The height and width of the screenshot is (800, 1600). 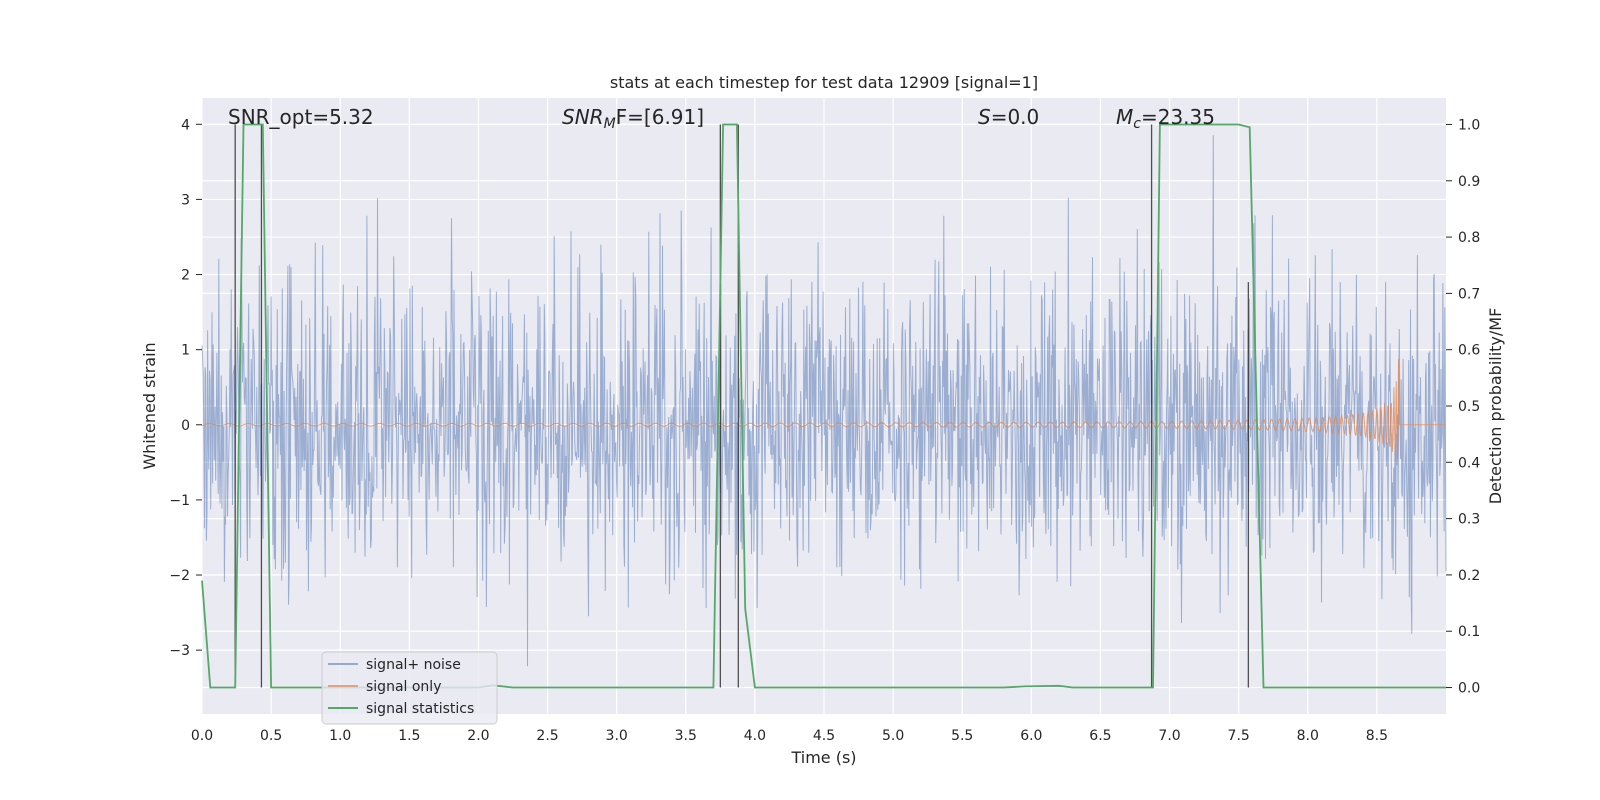 I want to click on x-tick-label: 6.5, so click(x=1100, y=736).